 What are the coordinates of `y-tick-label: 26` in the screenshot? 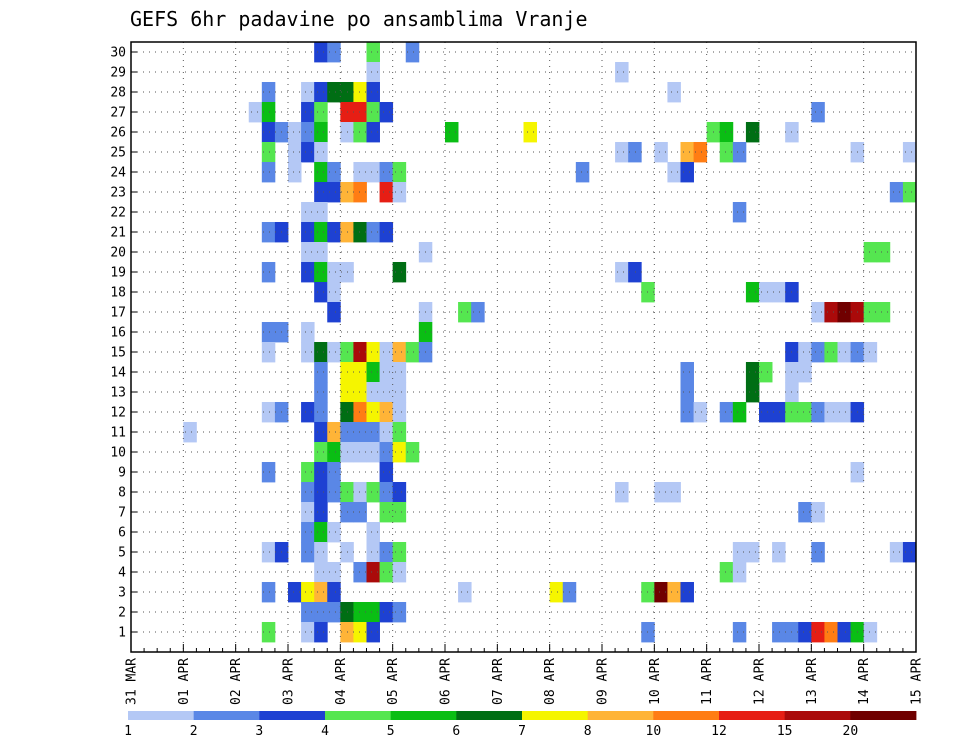 It's located at (118, 133).